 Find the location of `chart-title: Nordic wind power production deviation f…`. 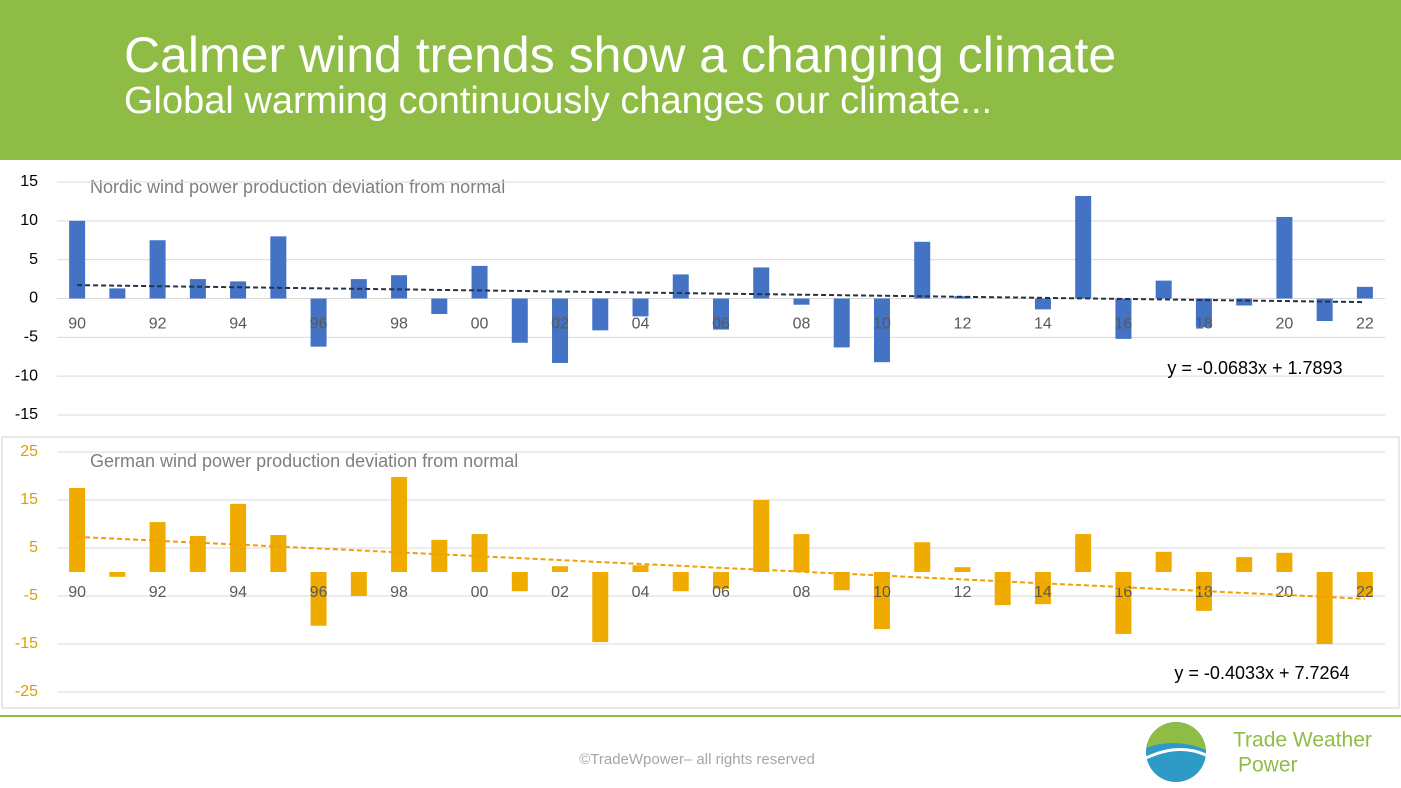

chart-title: Nordic wind power production deviation f… is located at coordinates (297, 187).